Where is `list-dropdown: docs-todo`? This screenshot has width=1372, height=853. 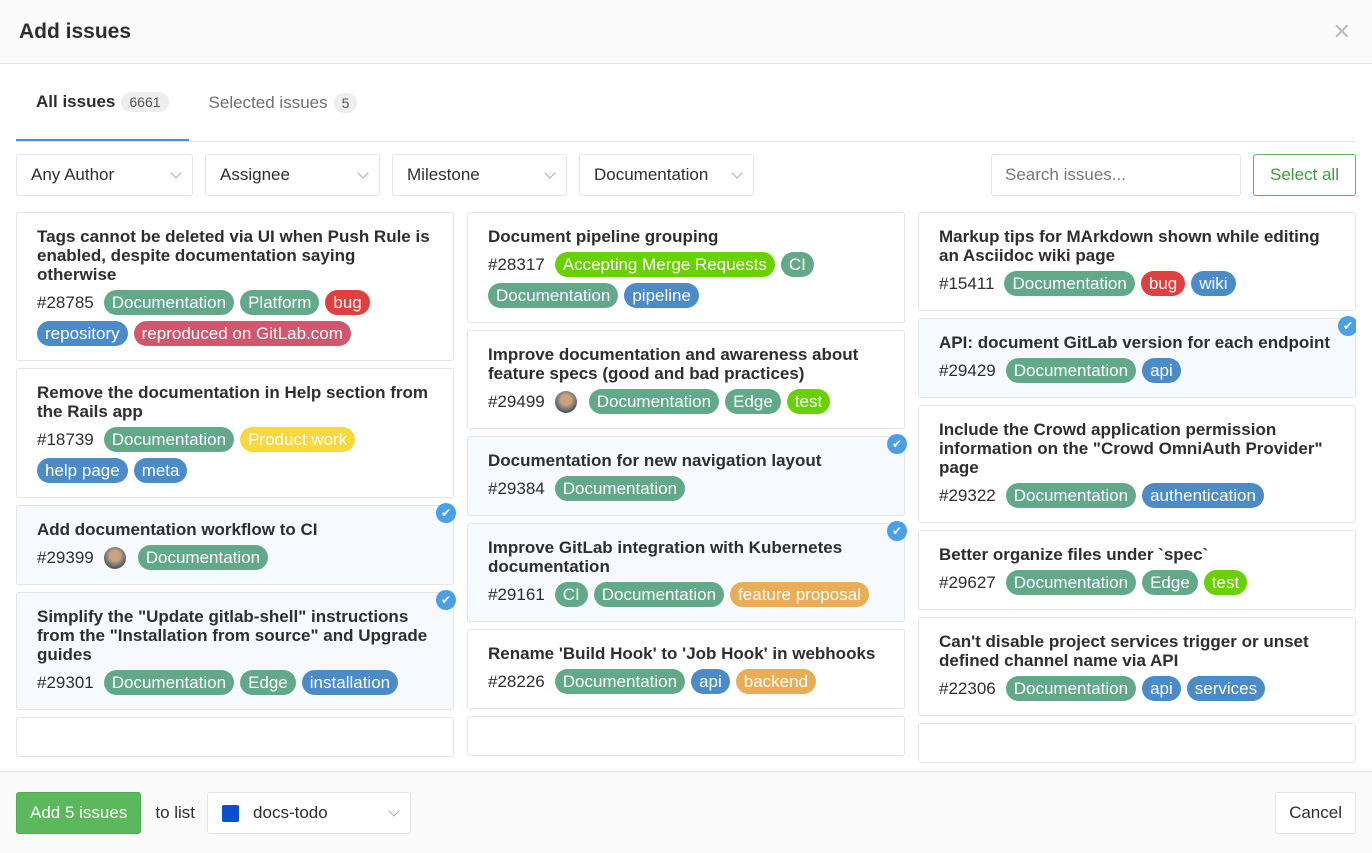 list-dropdown: docs-todo is located at coordinates (309, 812).